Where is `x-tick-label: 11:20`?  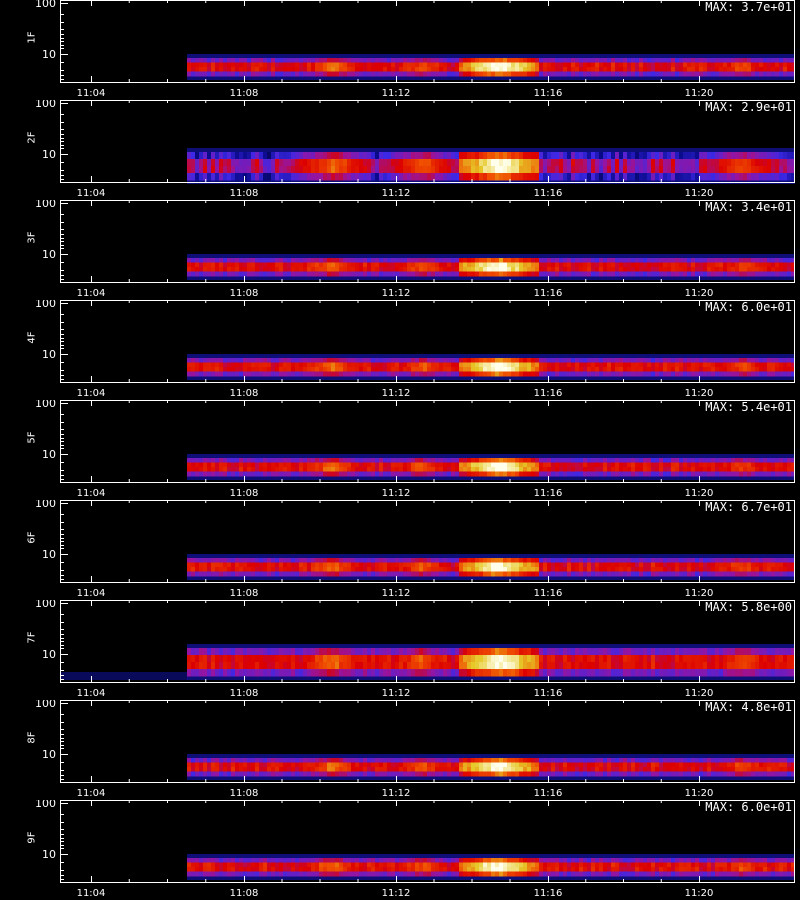 x-tick-label: 11:20 is located at coordinates (699, 493).